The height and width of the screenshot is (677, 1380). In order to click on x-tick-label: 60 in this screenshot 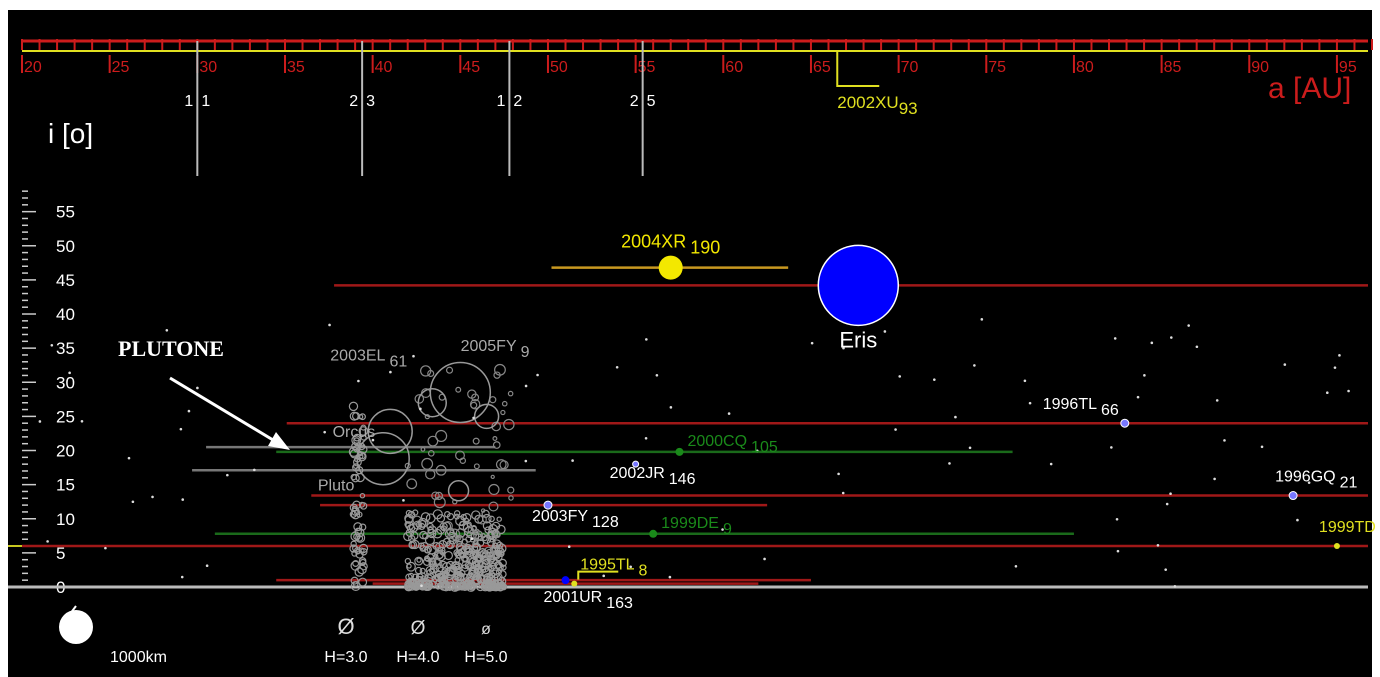, I will do `click(734, 67)`.